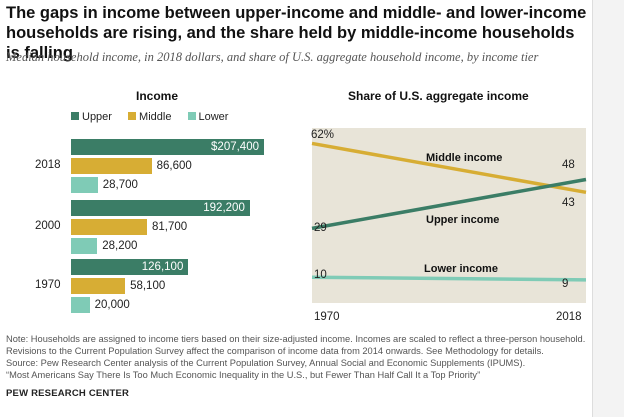 The image size is (624, 417). What do you see at coordinates (565, 283) in the screenshot?
I see `end-value-lower: 9` at bounding box center [565, 283].